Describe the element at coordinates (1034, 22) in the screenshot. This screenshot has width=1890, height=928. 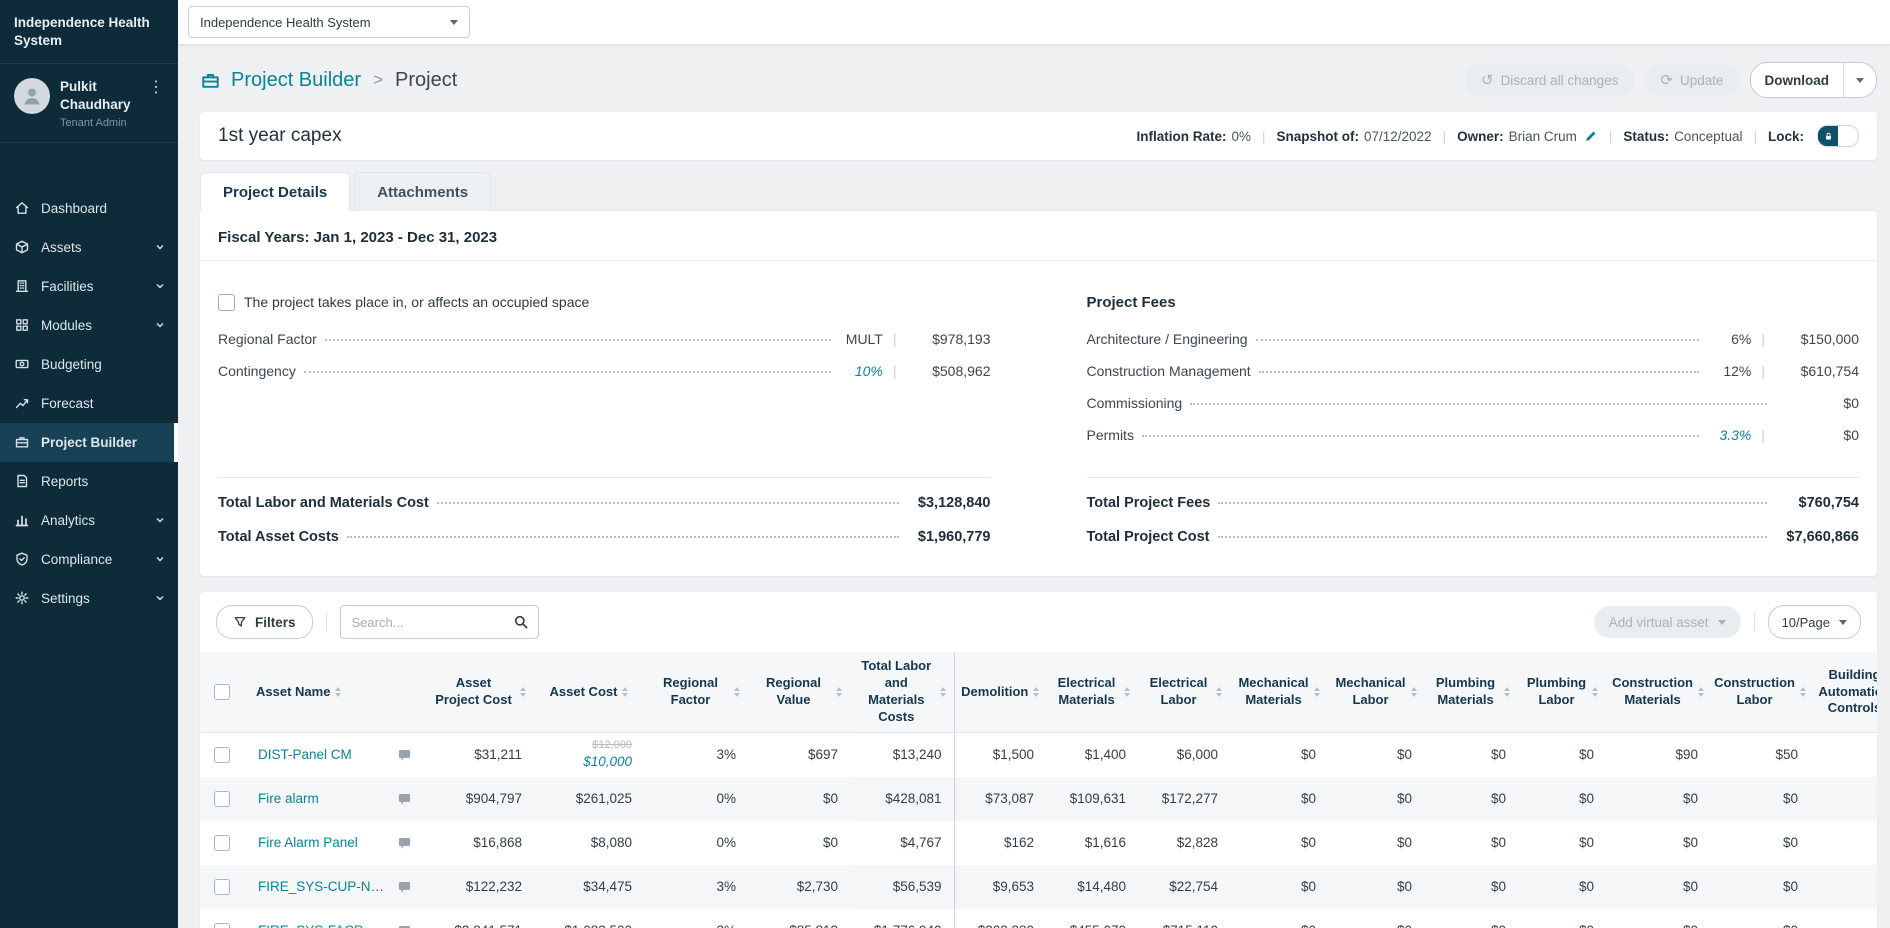
I see `topbar: Independence Health System` at that location.